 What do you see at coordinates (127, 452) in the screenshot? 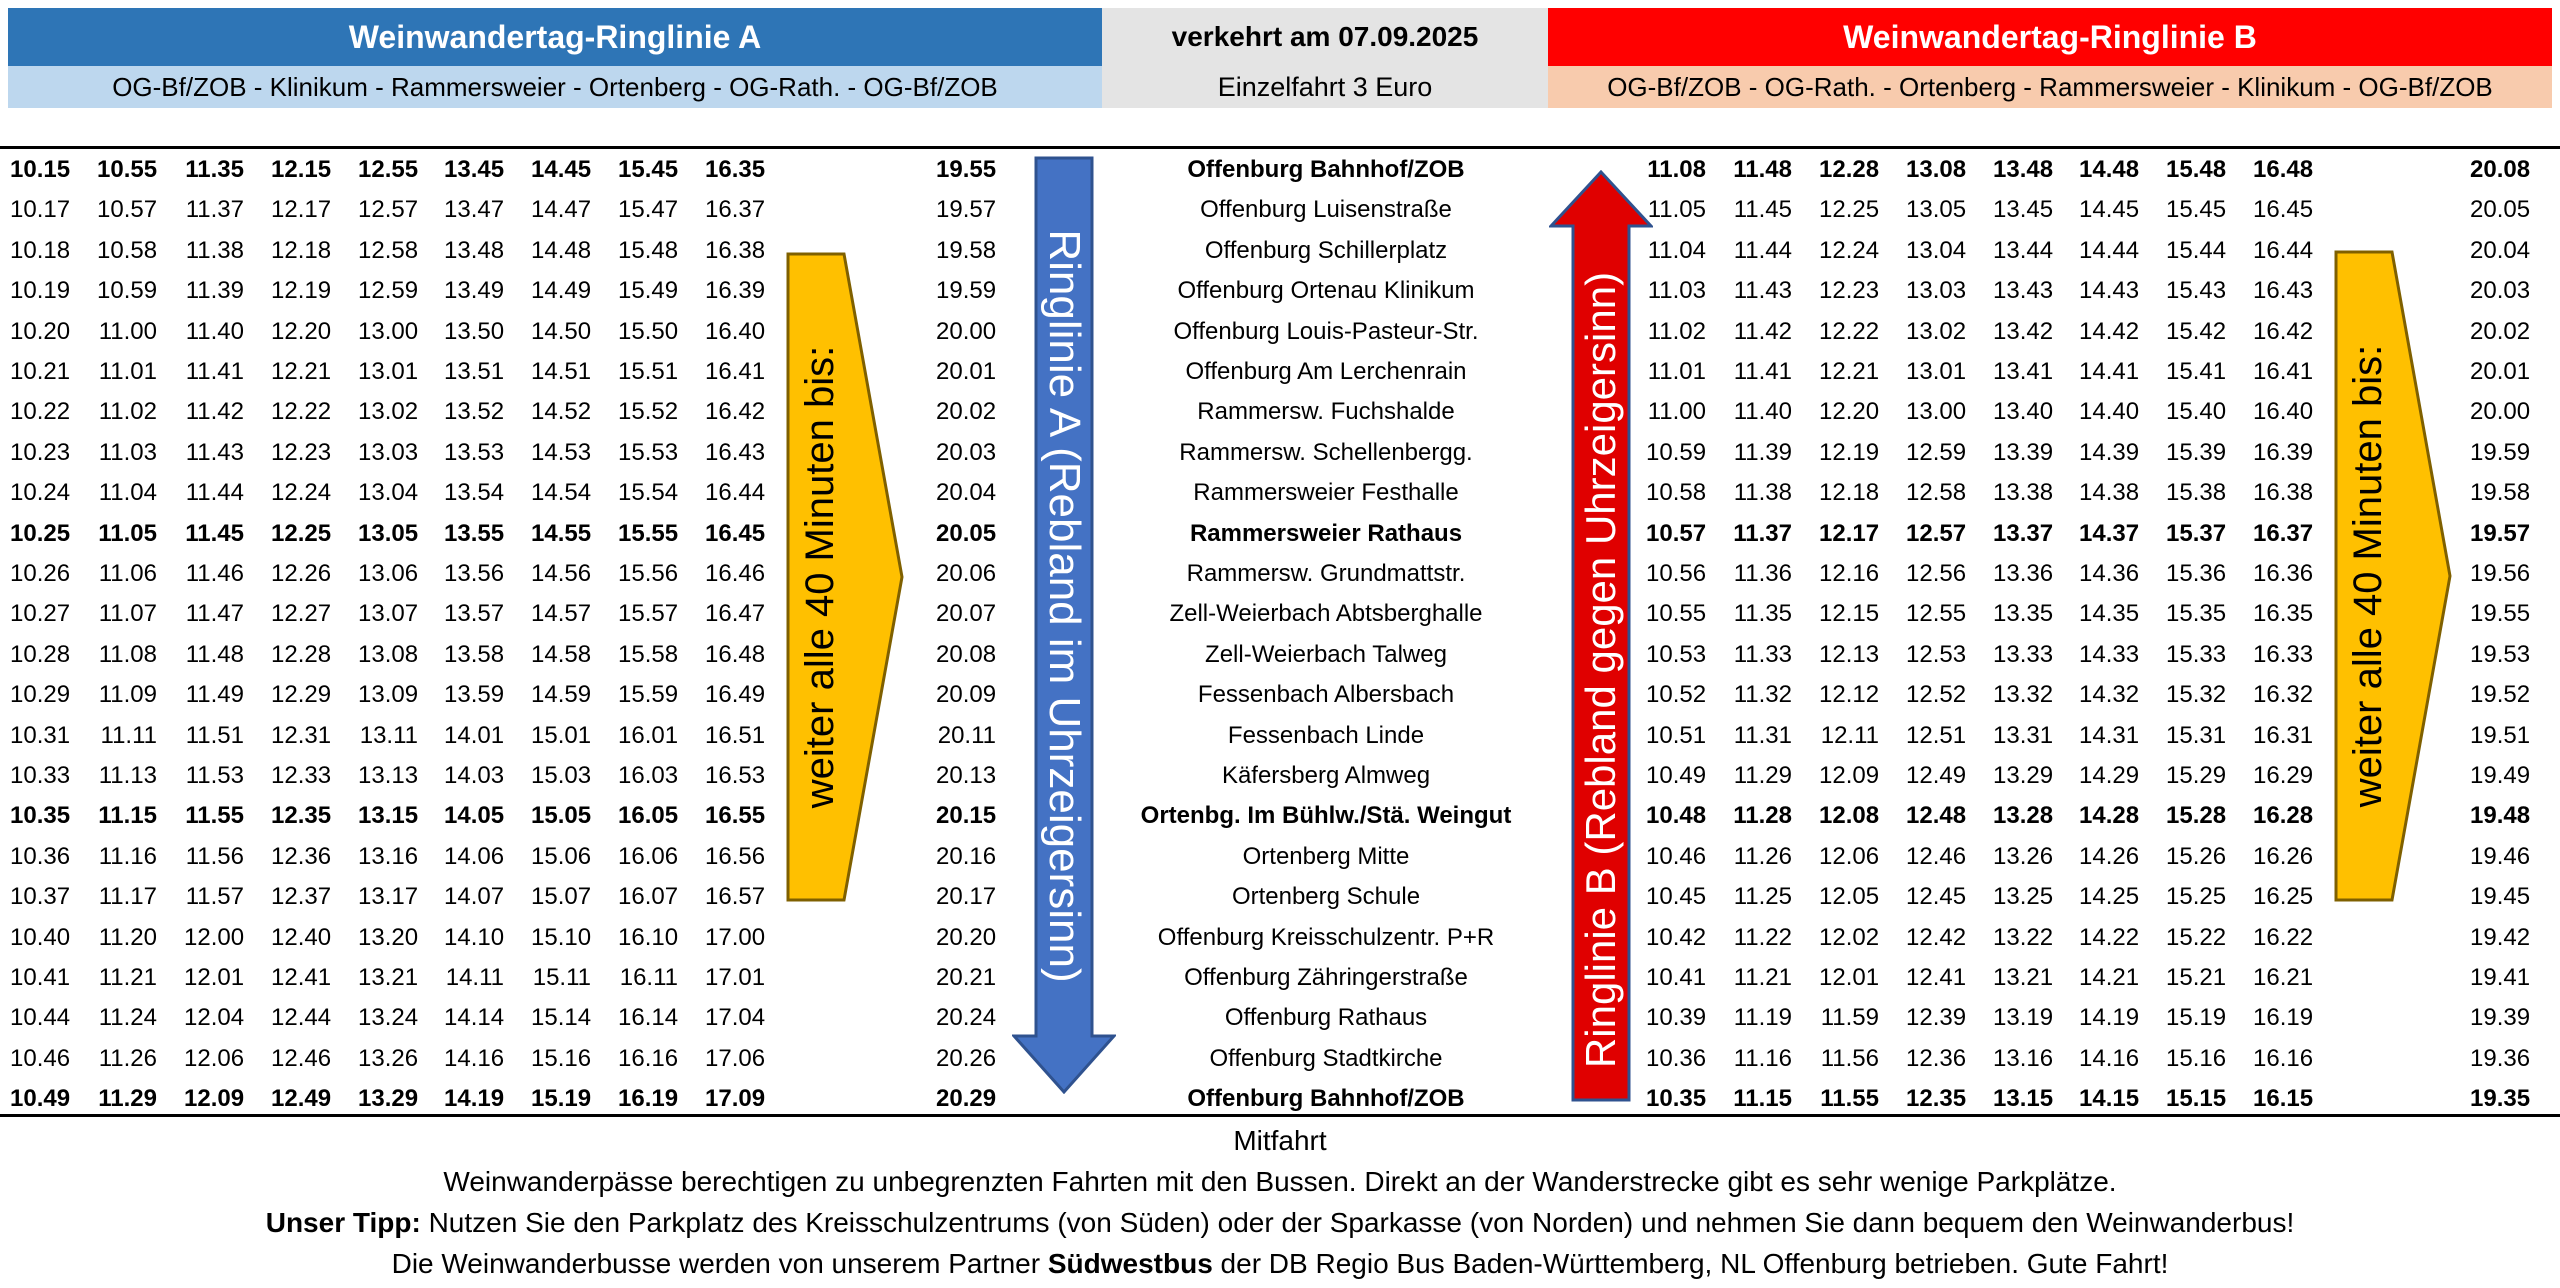
I see `line-a-time: 11.03` at bounding box center [127, 452].